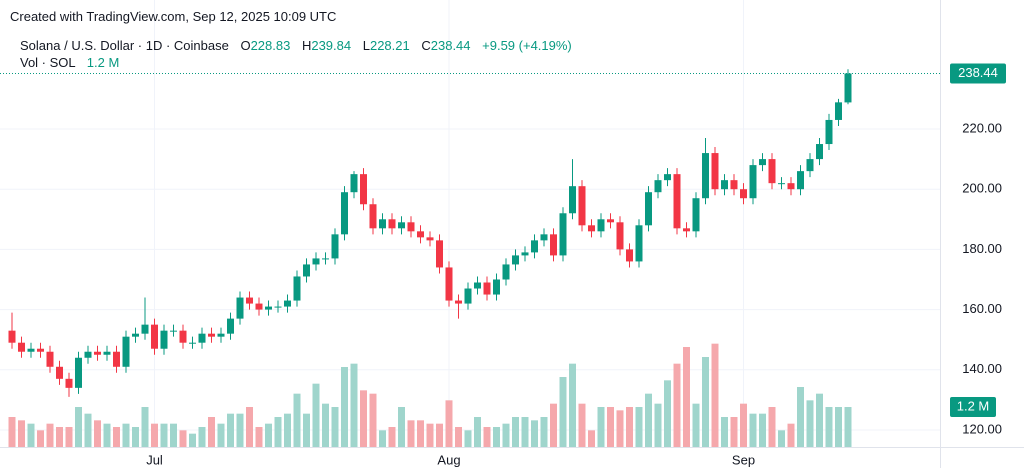 This screenshot has height=468, width=1024. What do you see at coordinates (270, 45) in the screenshot?
I see `ohlc-value: 228.83` at bounding box center [270, 45].